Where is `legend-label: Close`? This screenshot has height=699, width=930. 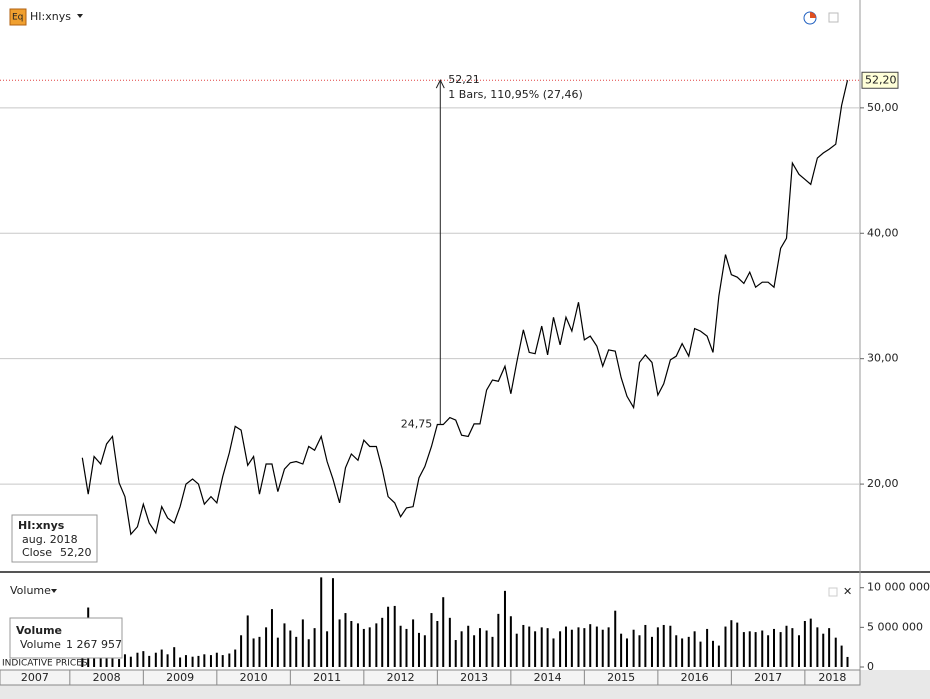
legend-label: Close is located at coordinates (37, 552).